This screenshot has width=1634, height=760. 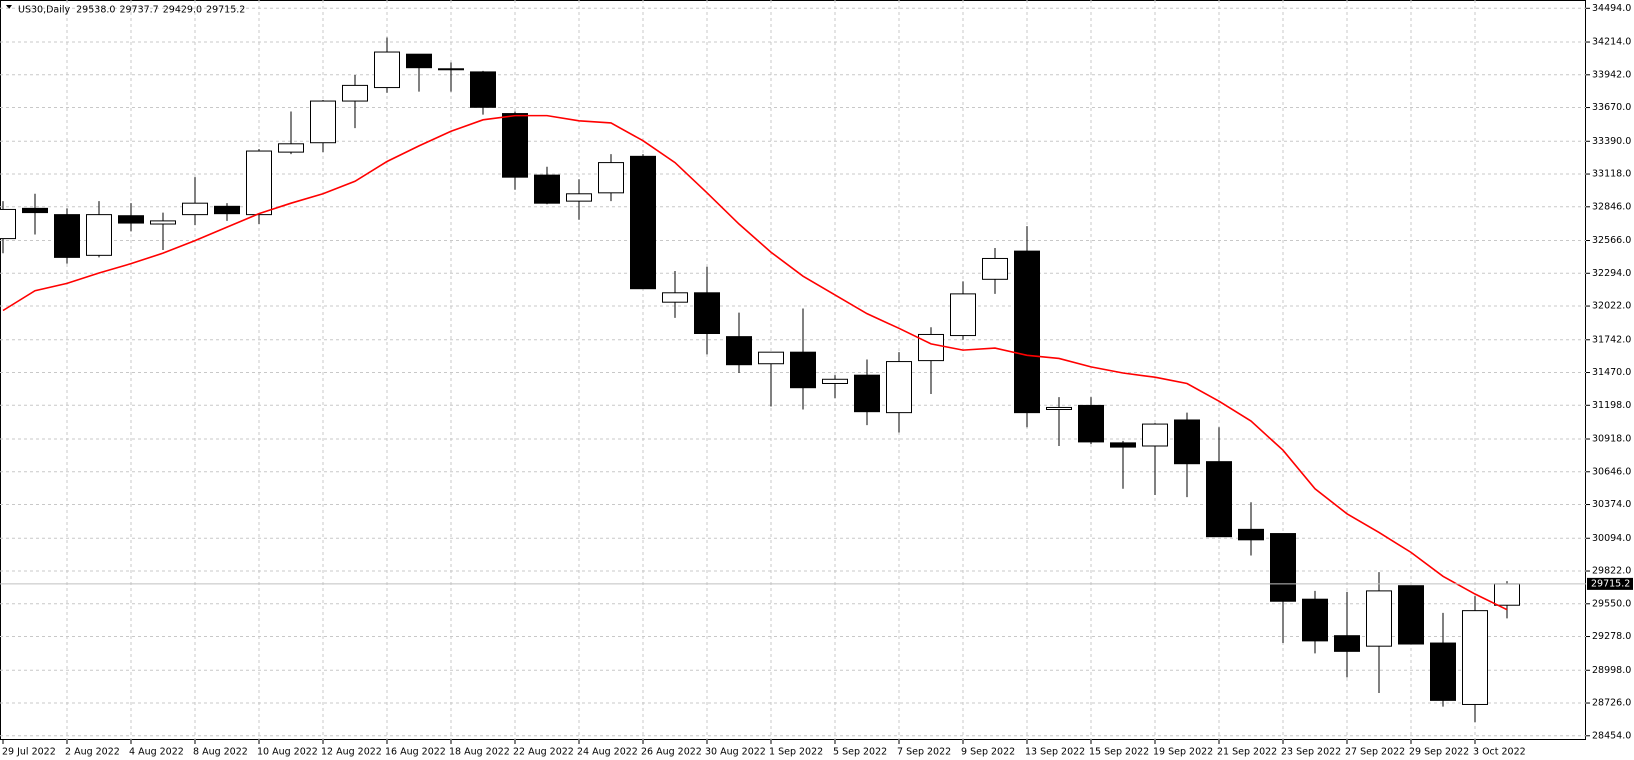 What do you see at coordinates (1611, 504) in the screenshot?
I see `y-tick-label: 30374.0` at bounding box center [1611, 504].